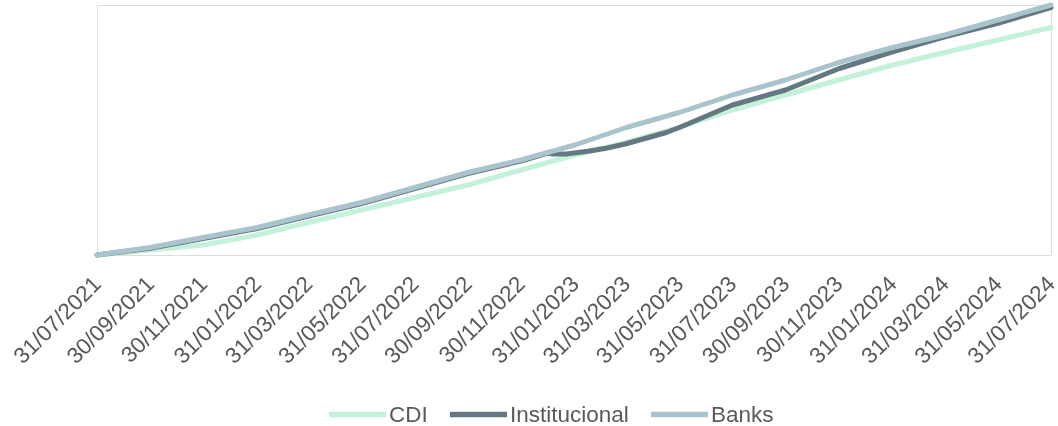 The height and width of the screenshot is (426, 1058). Describe the element at coordinates (569, 413) in the screenshot. I see `legend-label: Institucional` at that location.